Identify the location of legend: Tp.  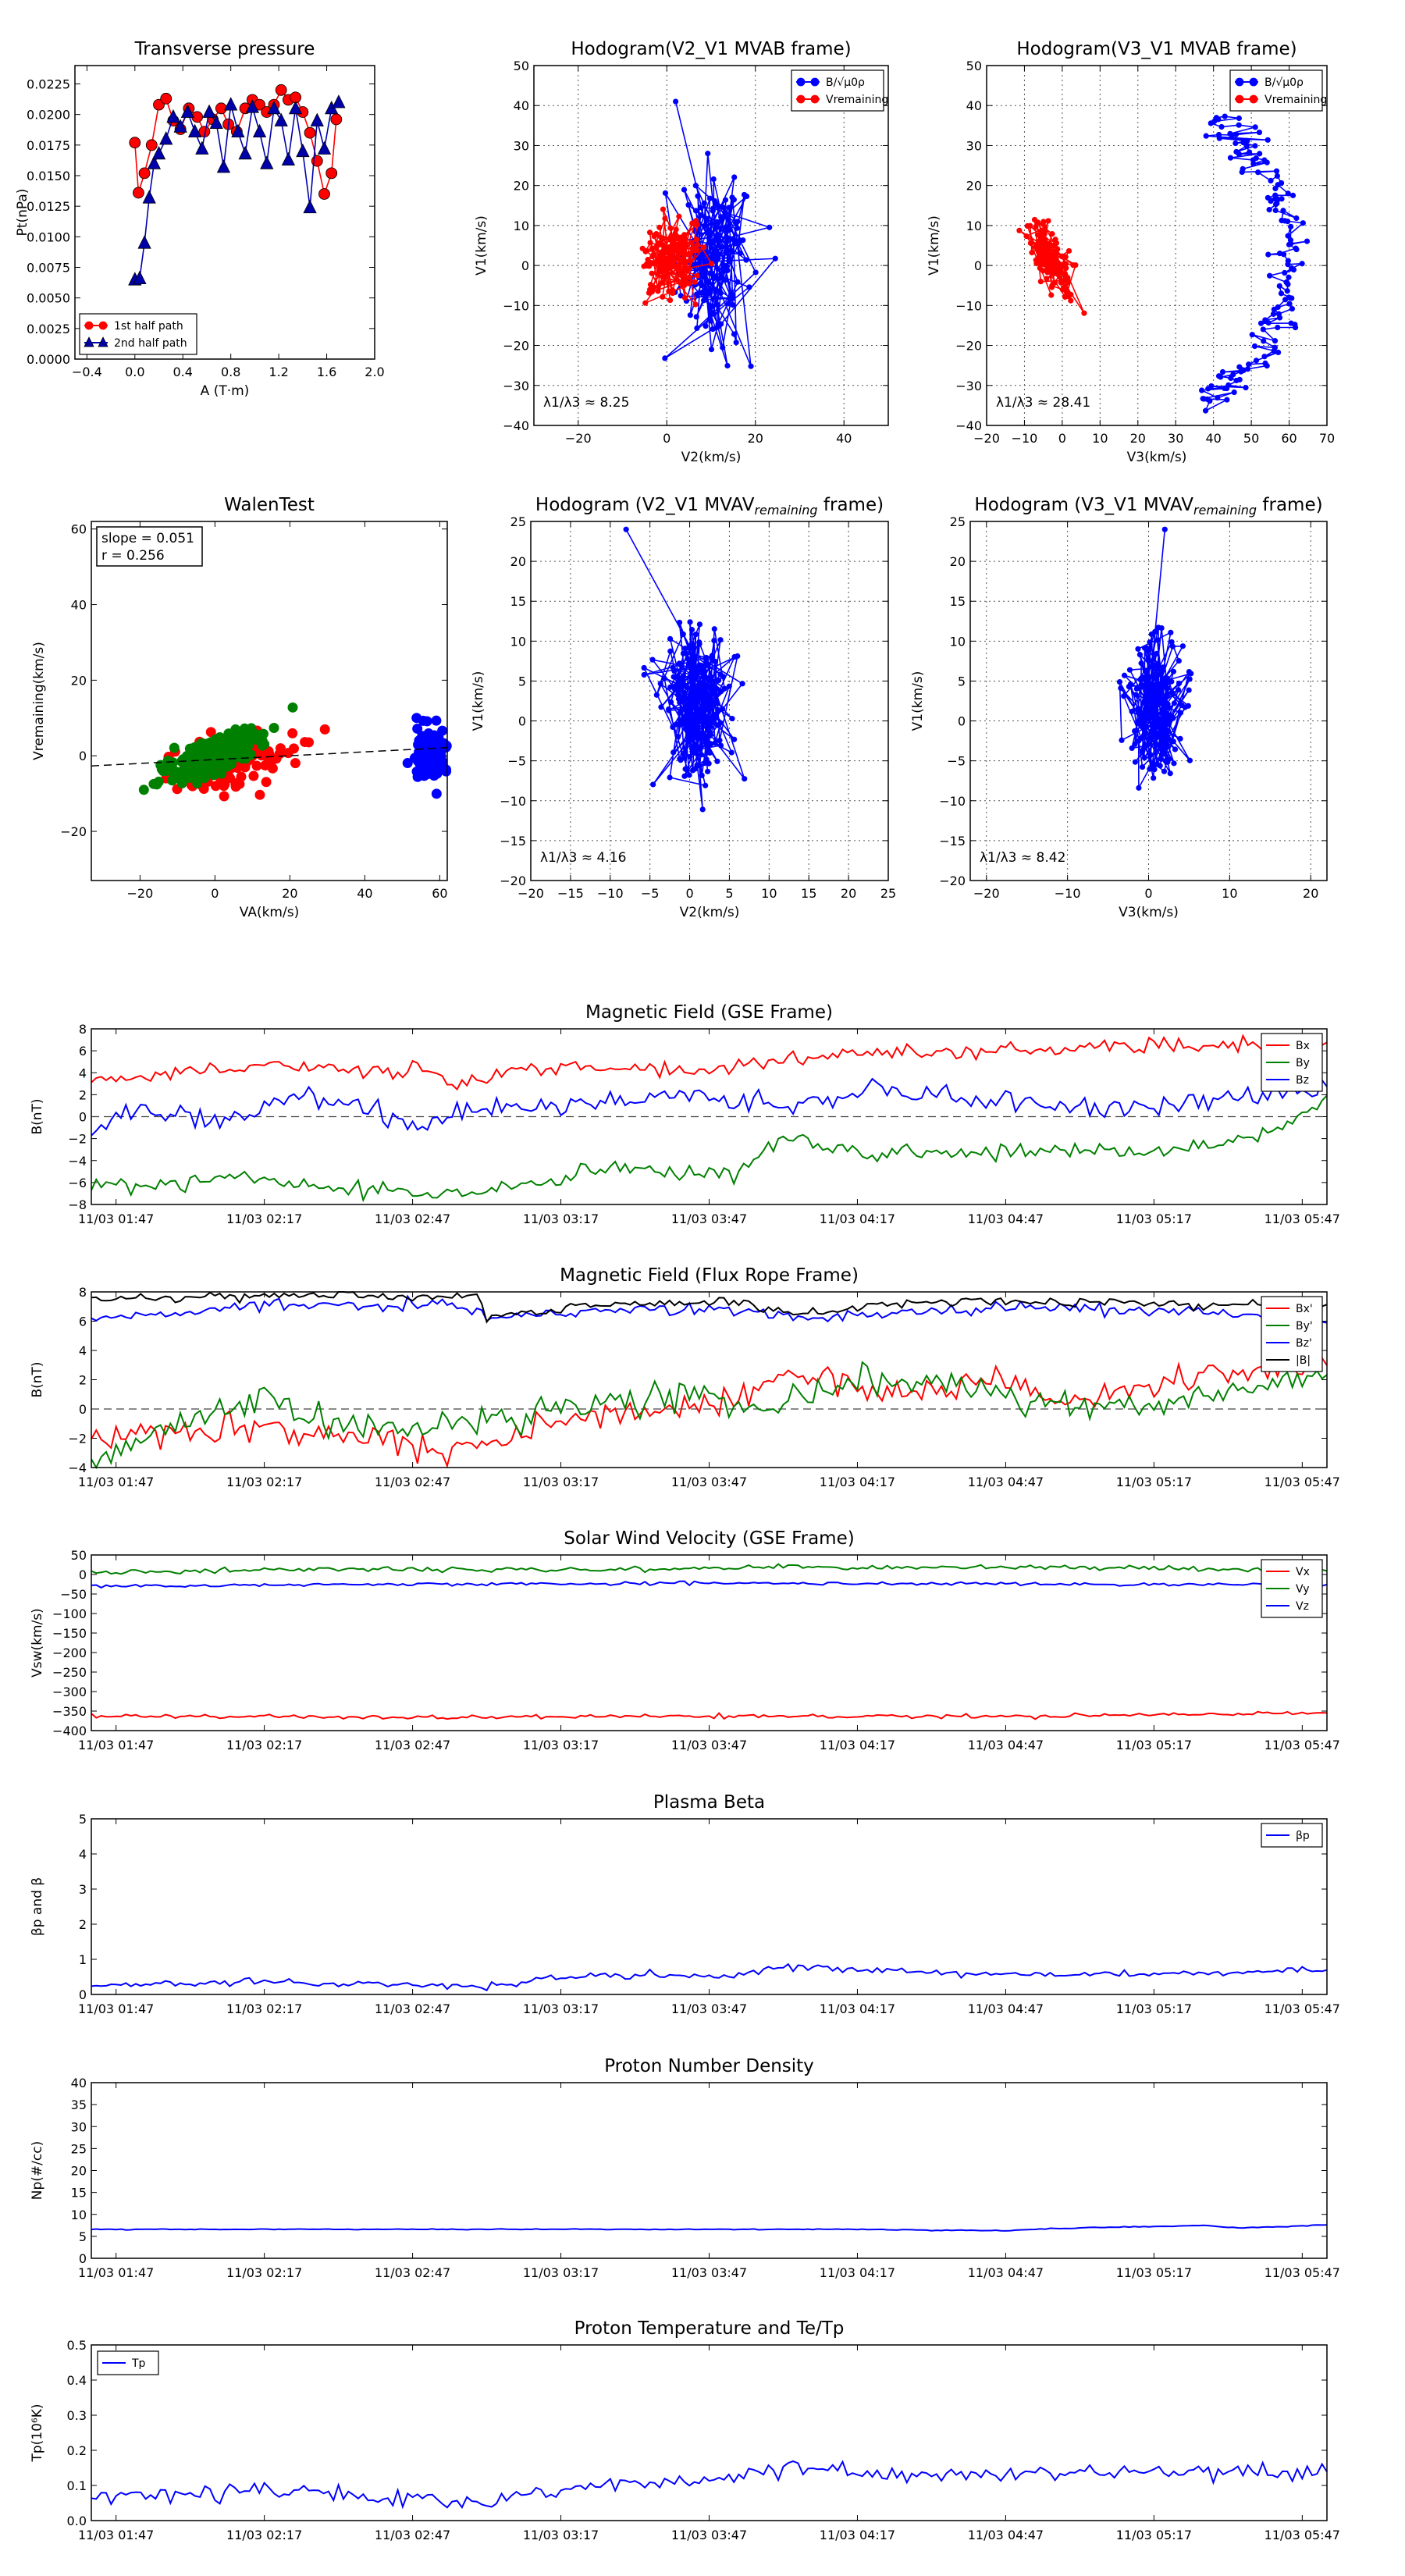
(128, 2362).